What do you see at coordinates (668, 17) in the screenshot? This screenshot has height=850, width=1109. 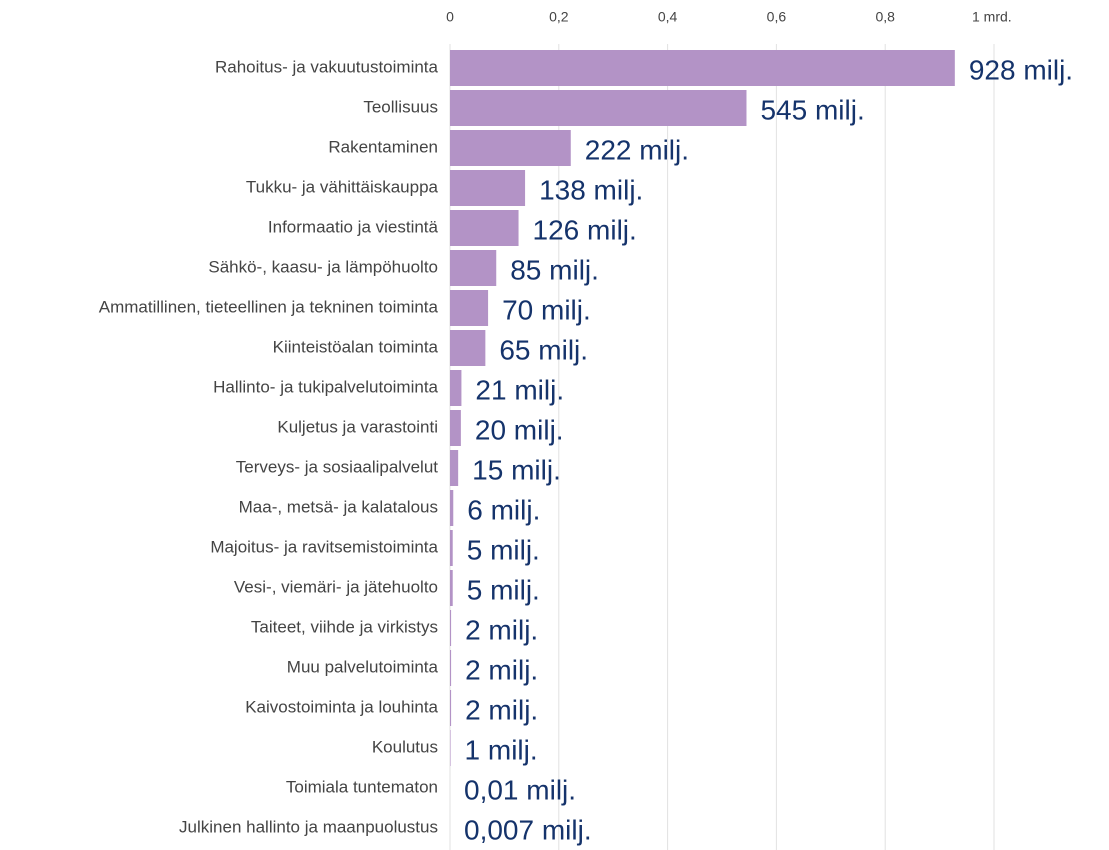 I see `x-tick-label: 0,4` at bounding box center [668, 17].